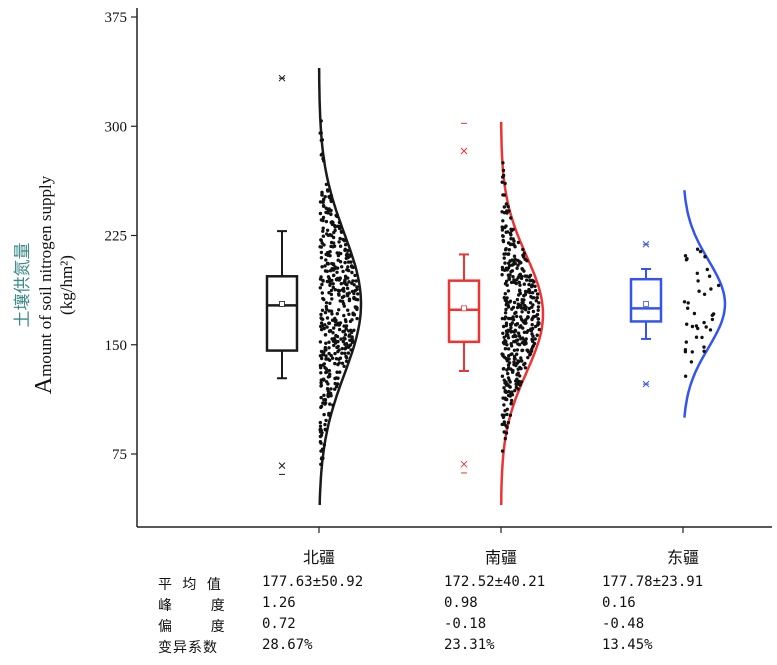 The height and width of the screenshot is (665, 777). What do you see at coordinates (619, 603) in the screenshot?
I see `stats-cell: 0.16` at bounding box center [619, 603].